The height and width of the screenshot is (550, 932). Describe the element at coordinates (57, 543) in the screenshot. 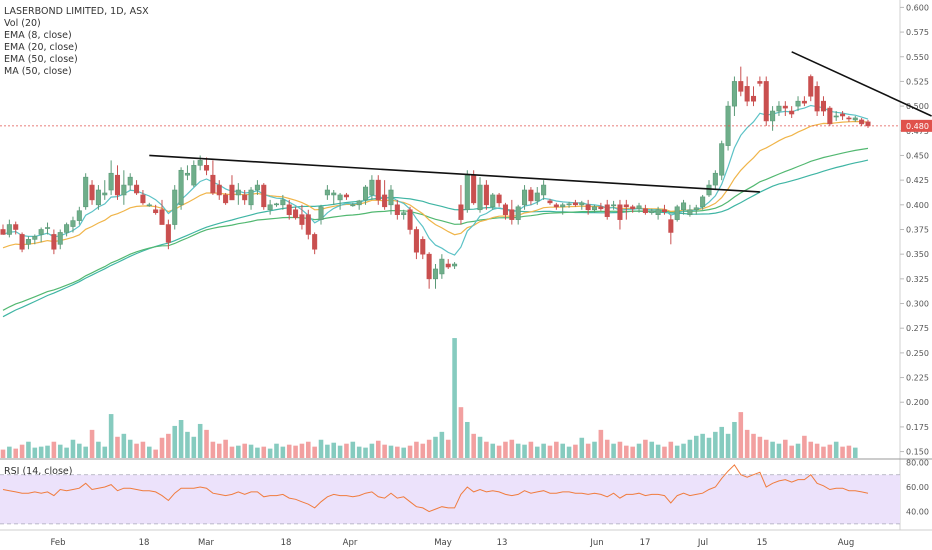

I see `time-tick-label: Feb` at that location.